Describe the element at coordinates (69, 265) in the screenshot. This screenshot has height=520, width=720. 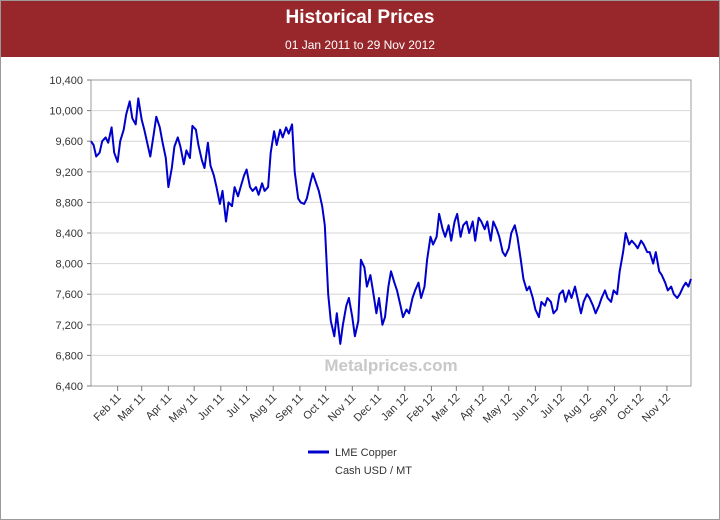
I see `y-tick-label: 8,000` at that location.